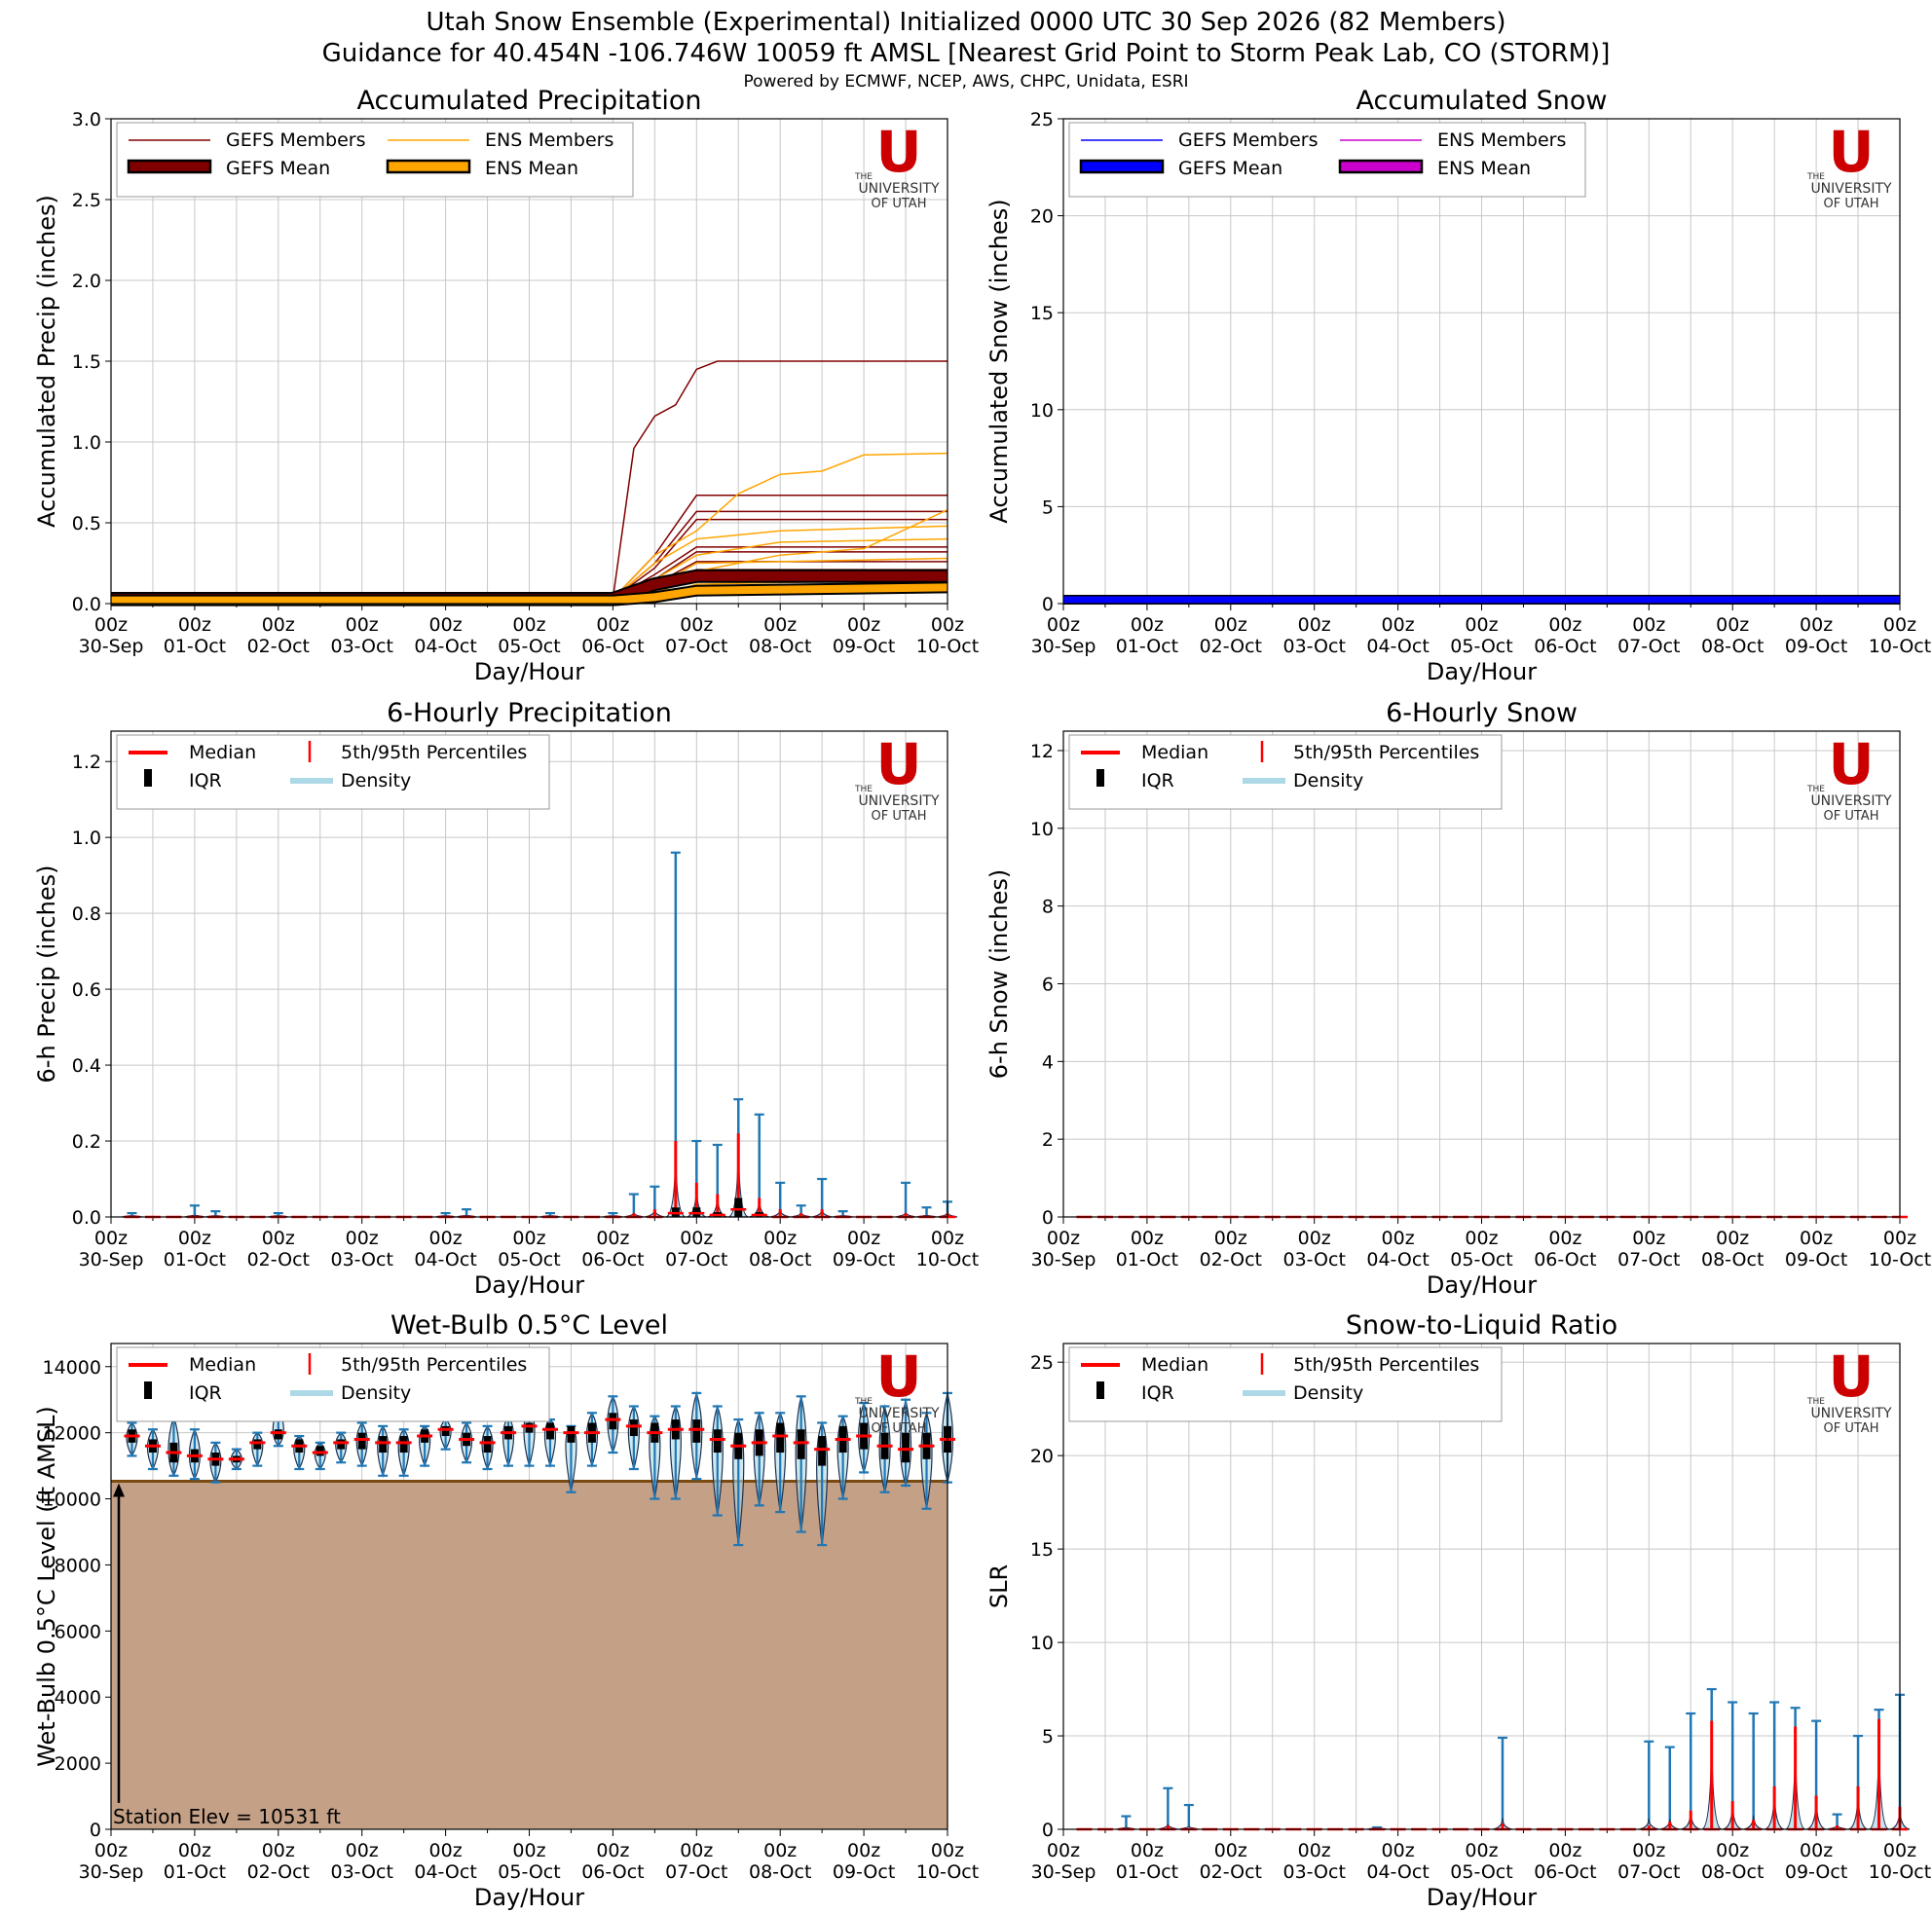 Image resolution: width=1932 pixels, height=1914 pixels. I want to click on x-tick-label-date: 03-Oct, so click(1314, 646).